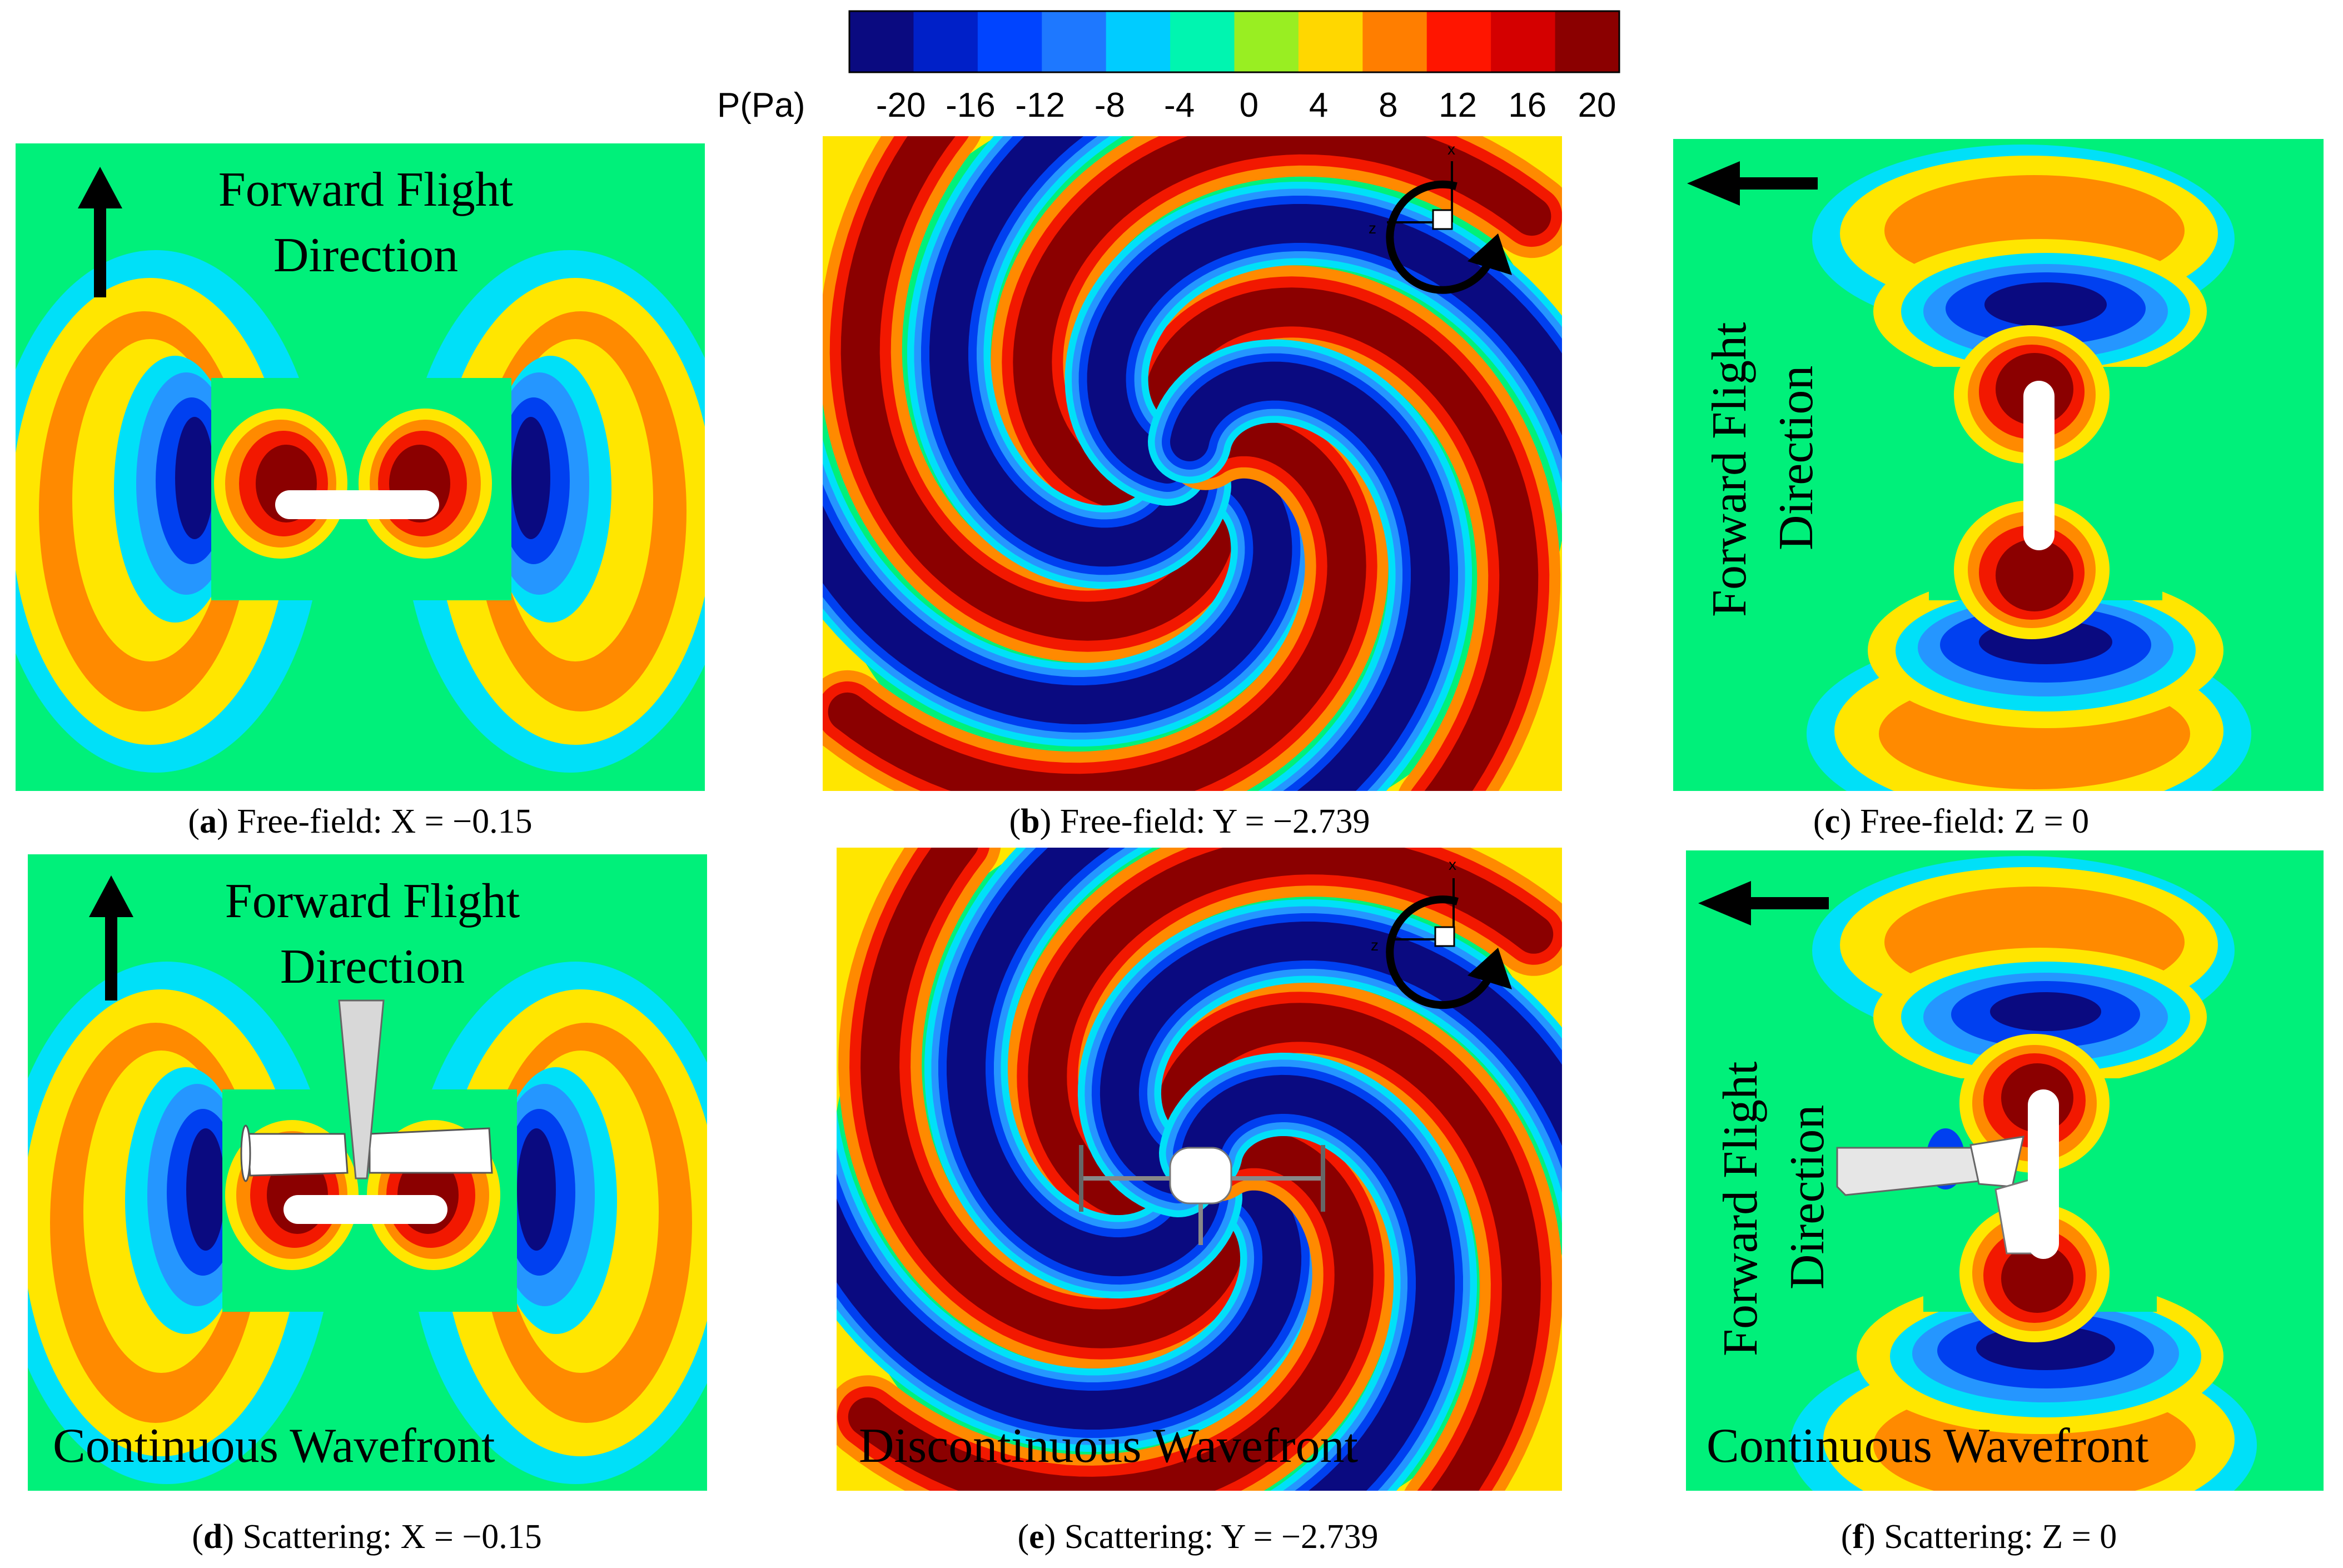 Image resolution: width=2343 pixels, height=1568 pixels. What do you see at coordinates (1388, 105) in the screenshot?
I see `colorbar-tick-label: 8` at bounding box center [1388, 105].